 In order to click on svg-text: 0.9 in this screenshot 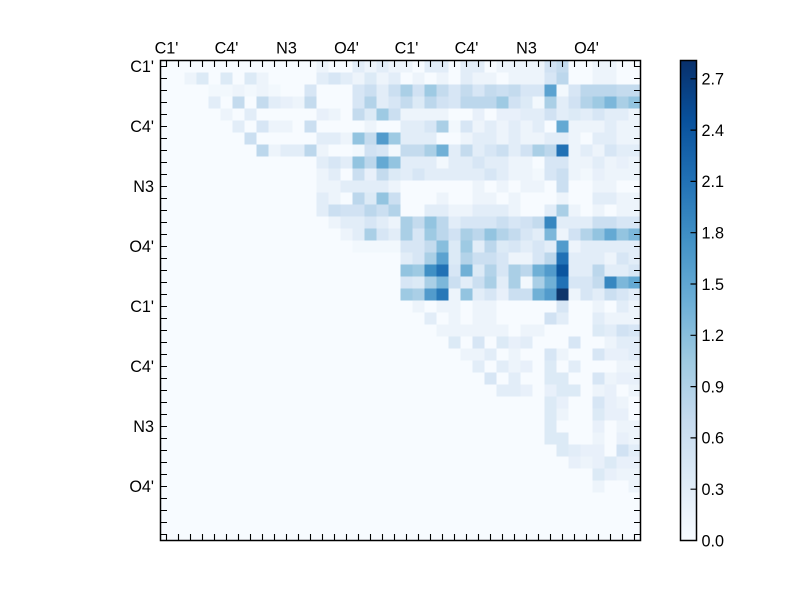, I will do `click(713, 387)`.